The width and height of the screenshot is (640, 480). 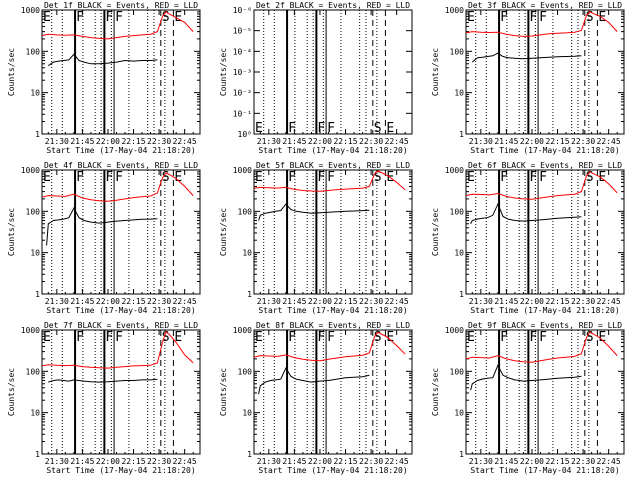 I want to click on y-tick-label: 10⁻³, so click(x=242, y=72).